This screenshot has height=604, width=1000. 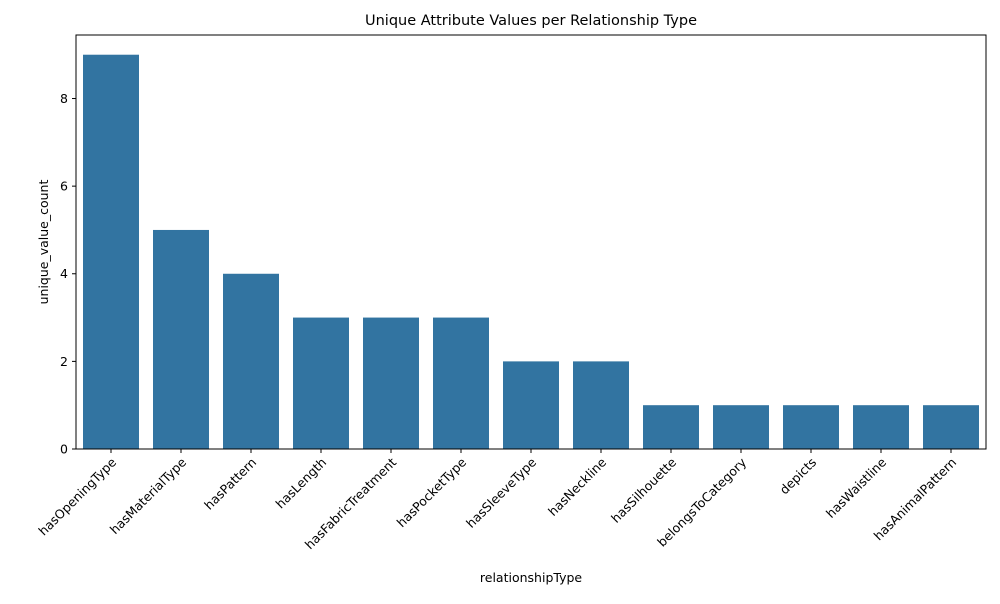 What do you see at coordinates (856, 487) in the screenshot?
I see `x-tick-label: hasWaistline` at bounding box center [856, 487].